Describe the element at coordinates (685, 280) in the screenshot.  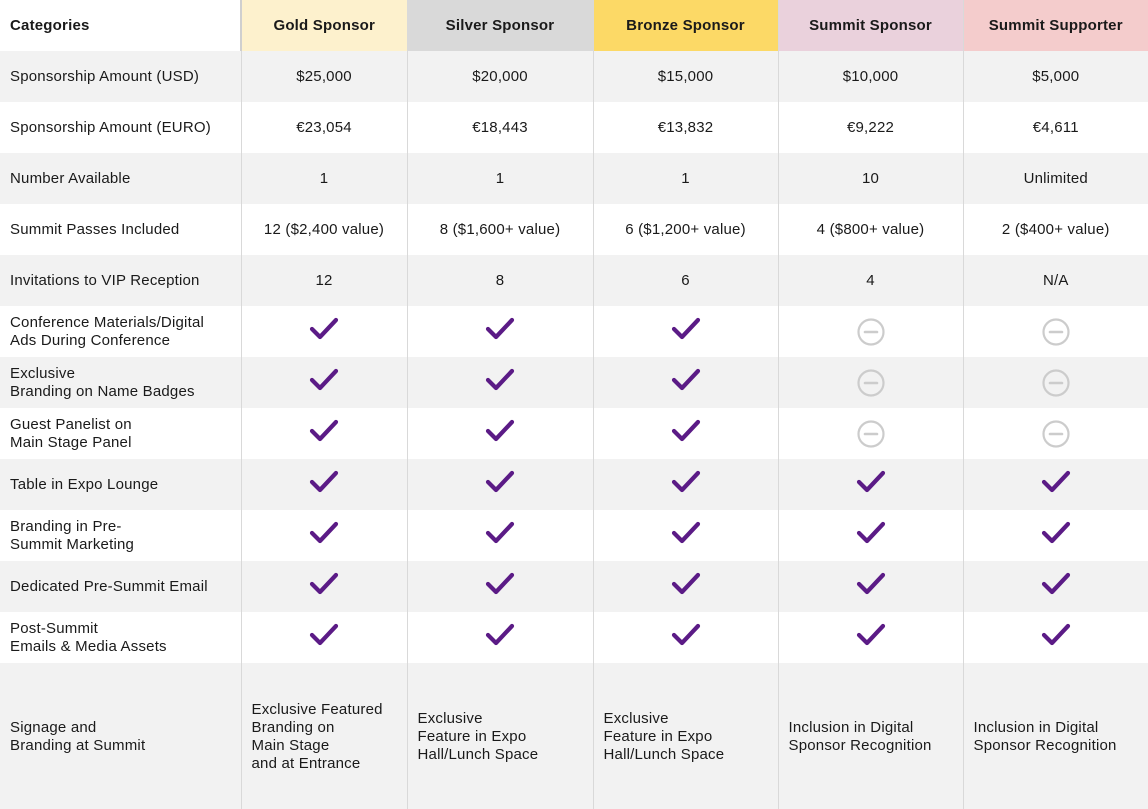
I see `table-cell: 6` at that location.